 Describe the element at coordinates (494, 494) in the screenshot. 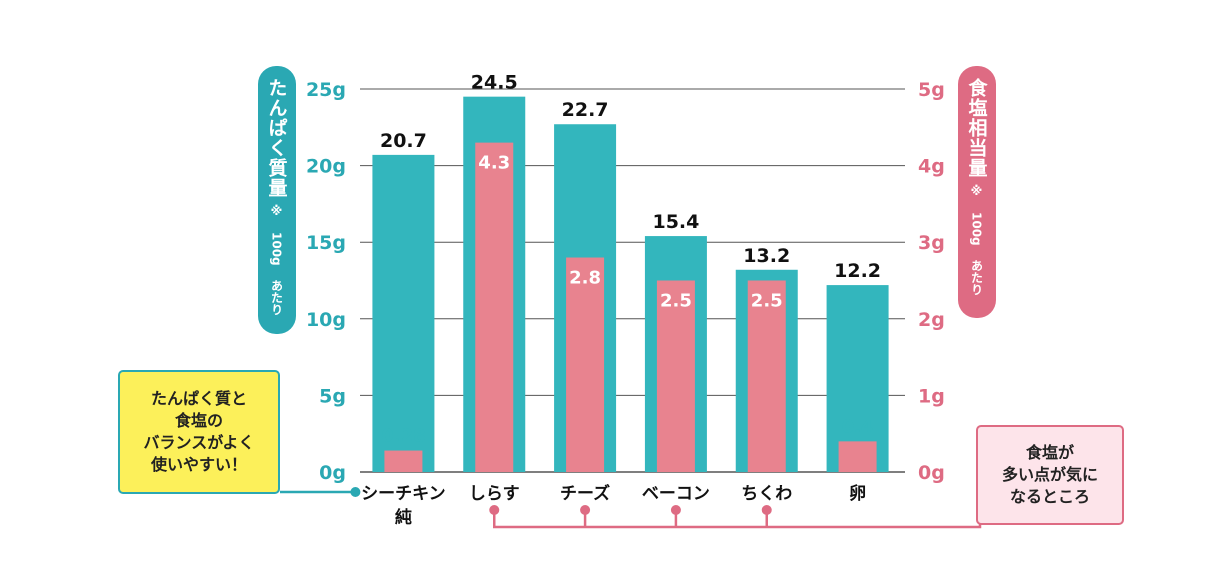

I see `category-label: しらす` at that location.